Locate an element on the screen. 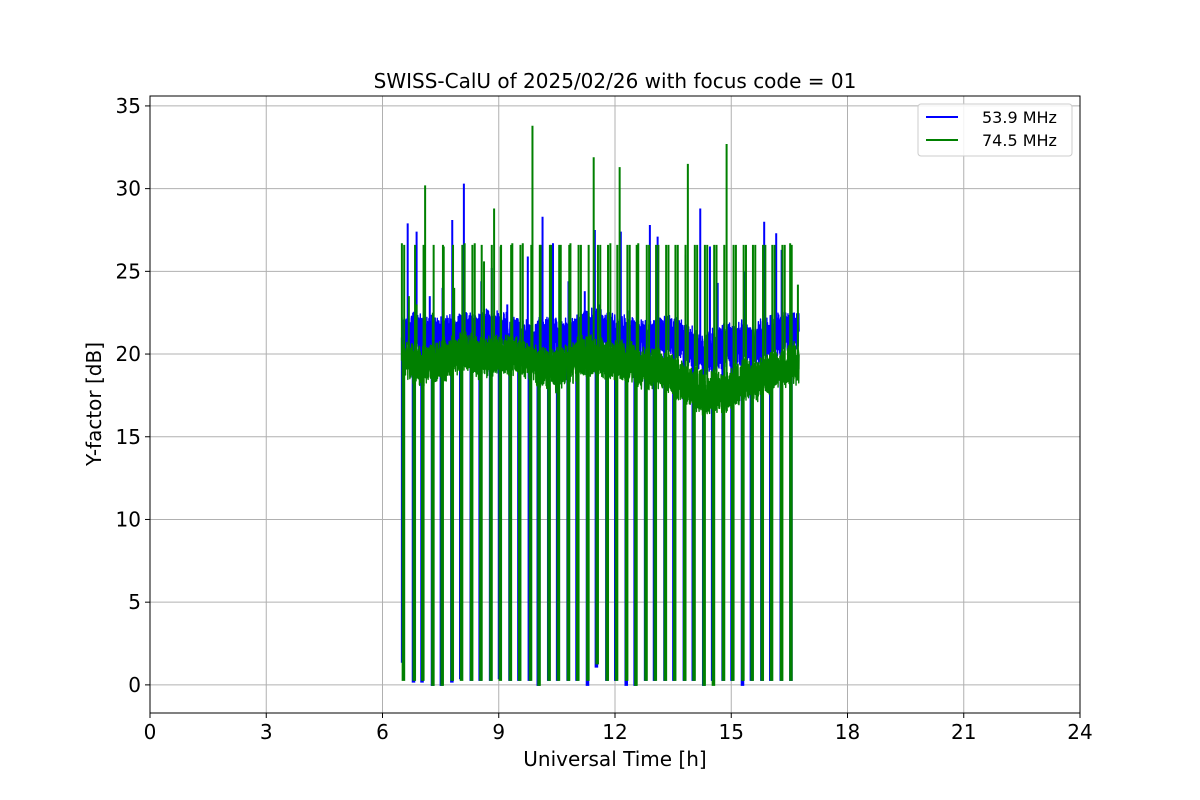  y-axis-title: Y-factor [dB] is located at coordinates (94, 404).